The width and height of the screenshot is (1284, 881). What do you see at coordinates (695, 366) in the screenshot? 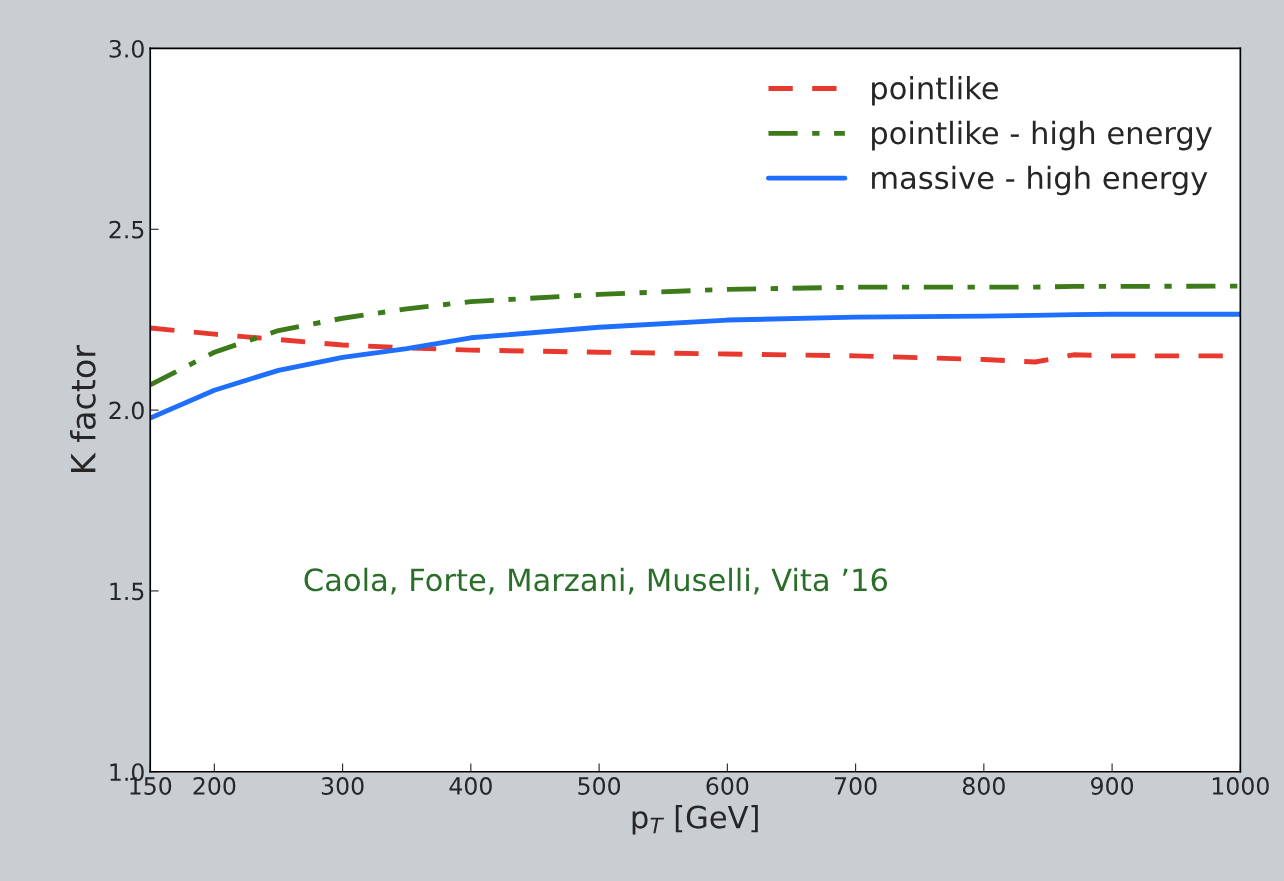
I see `line-series` at bounding box center [695, 366].